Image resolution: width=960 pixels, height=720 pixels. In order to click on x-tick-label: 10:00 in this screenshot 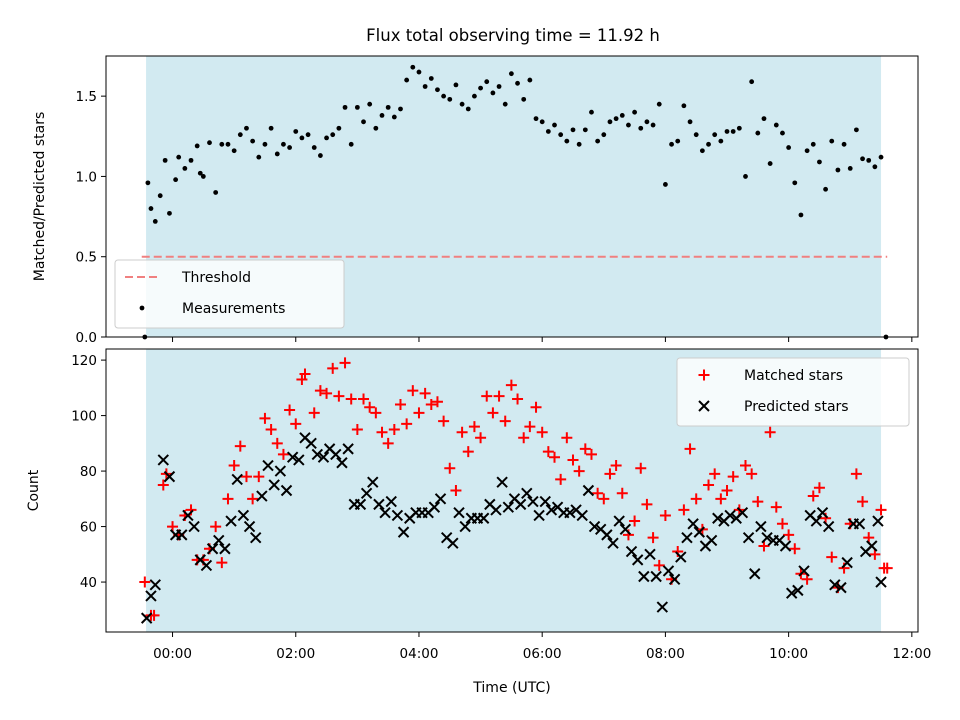, I will do `click(788, 654)`.